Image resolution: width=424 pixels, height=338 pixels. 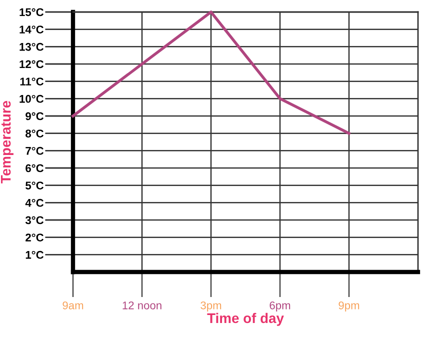 I want to click on y-axis-title: Temperature, so click(x=7, y=142).